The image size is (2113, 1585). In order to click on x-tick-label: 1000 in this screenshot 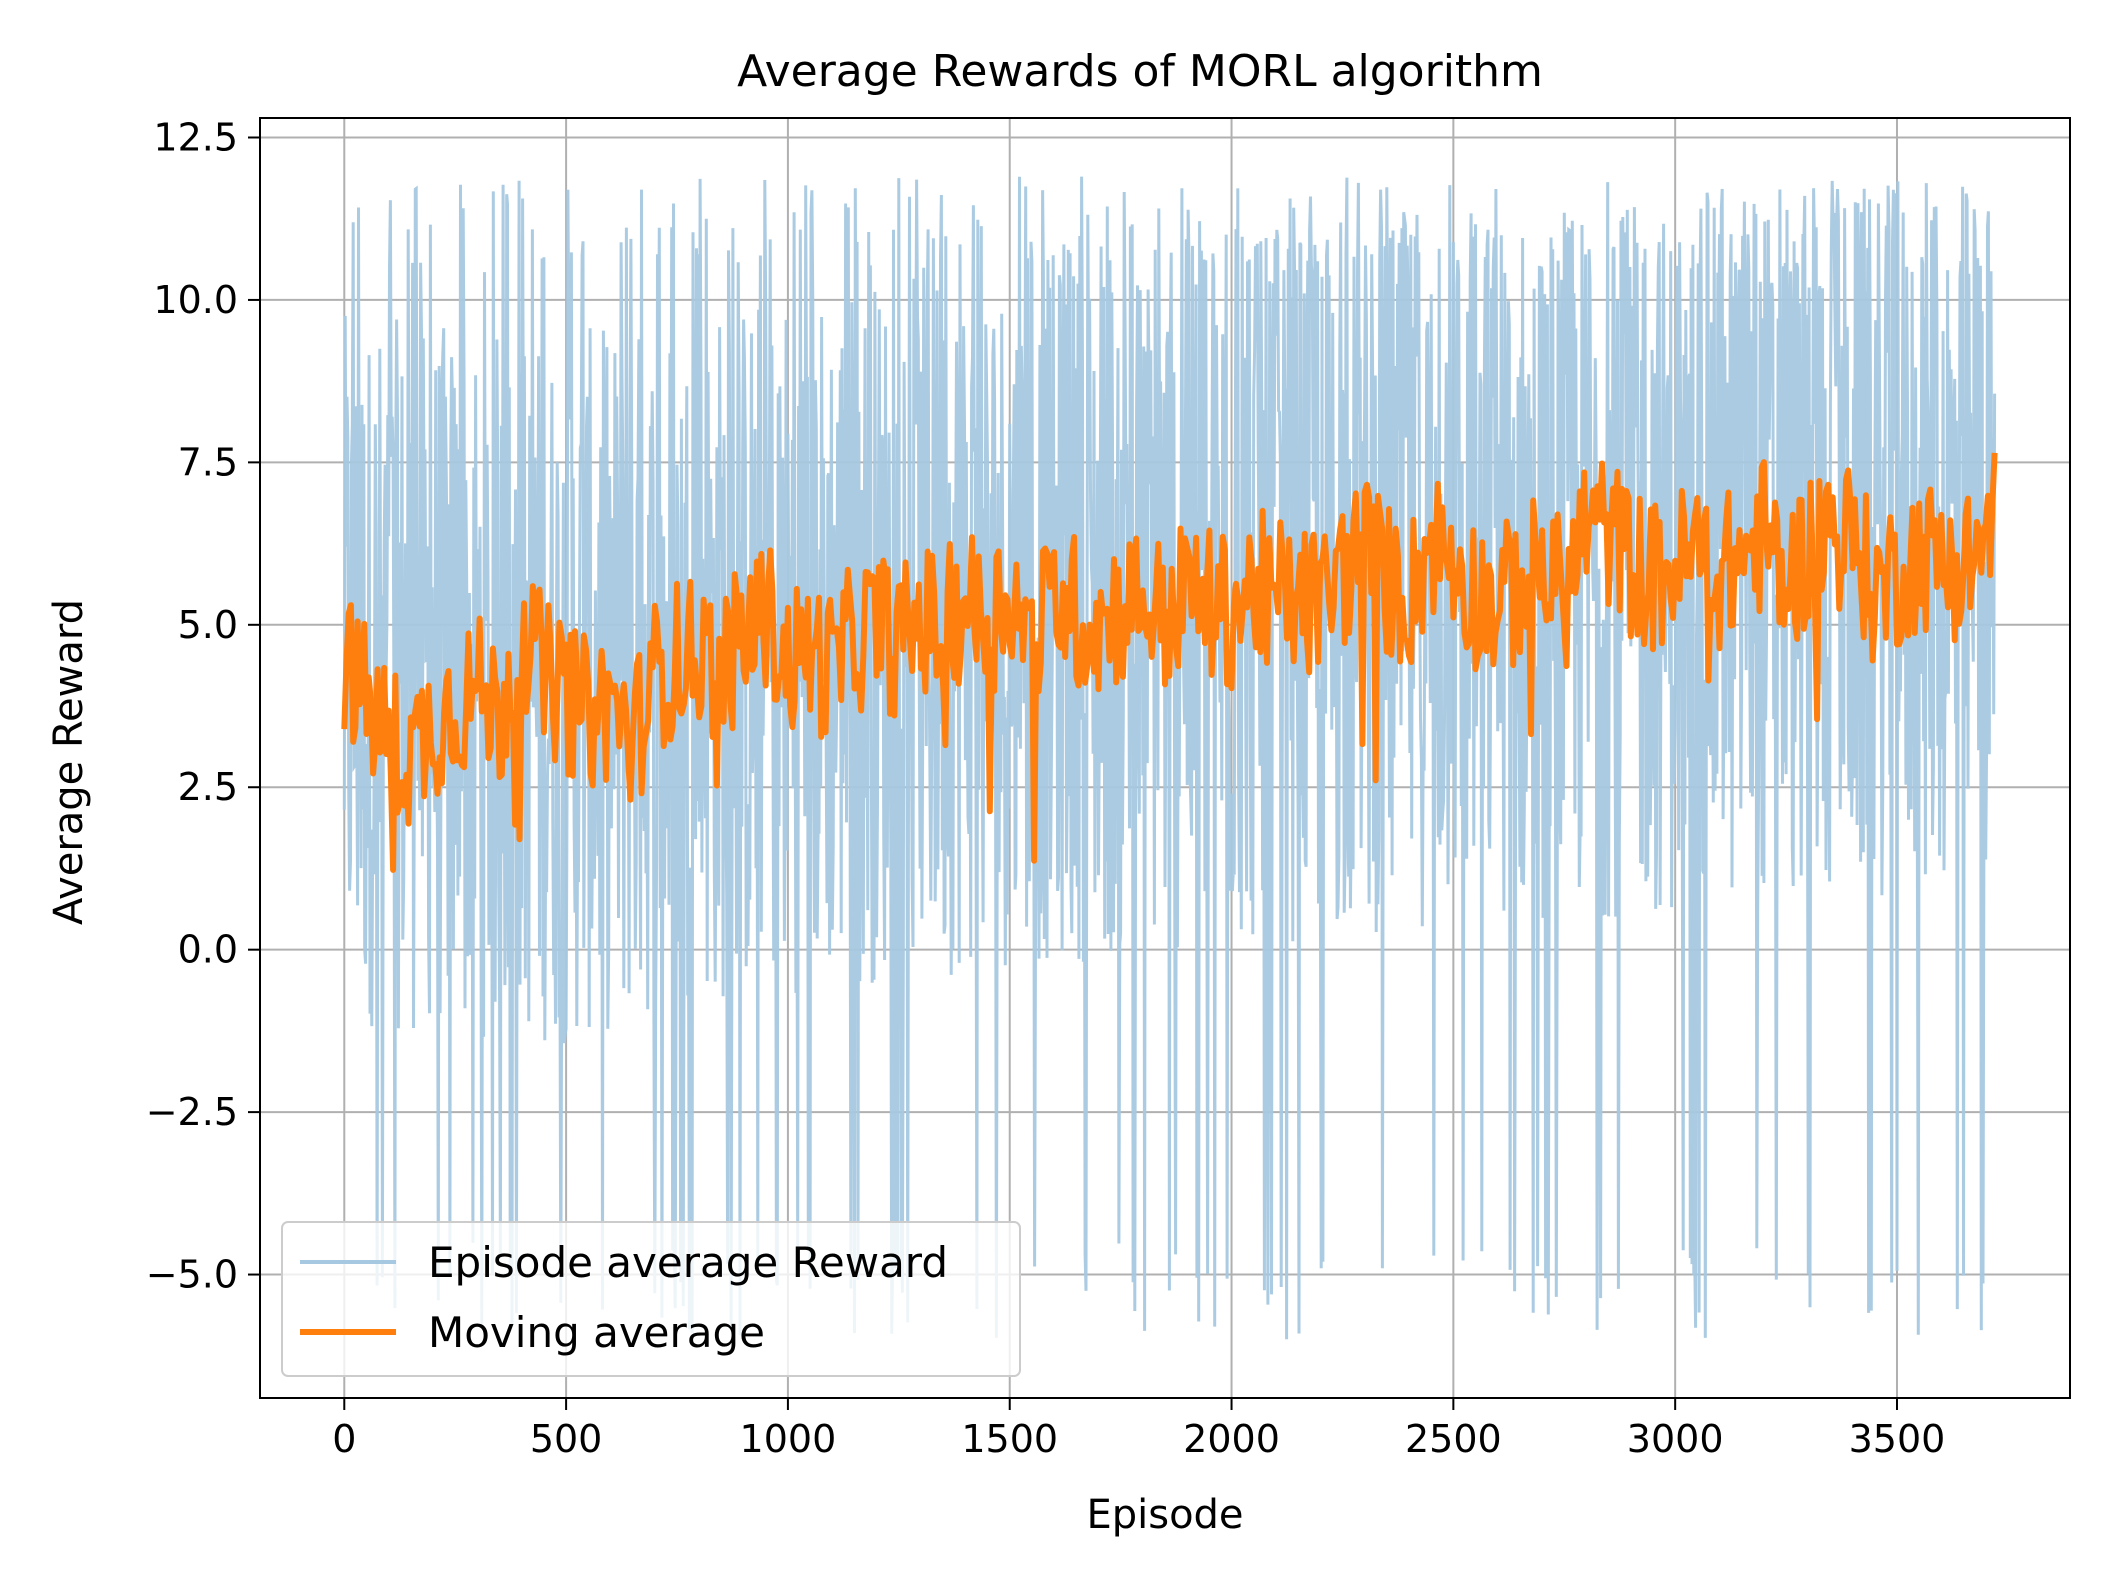, I will do `click(788, 1439)`.